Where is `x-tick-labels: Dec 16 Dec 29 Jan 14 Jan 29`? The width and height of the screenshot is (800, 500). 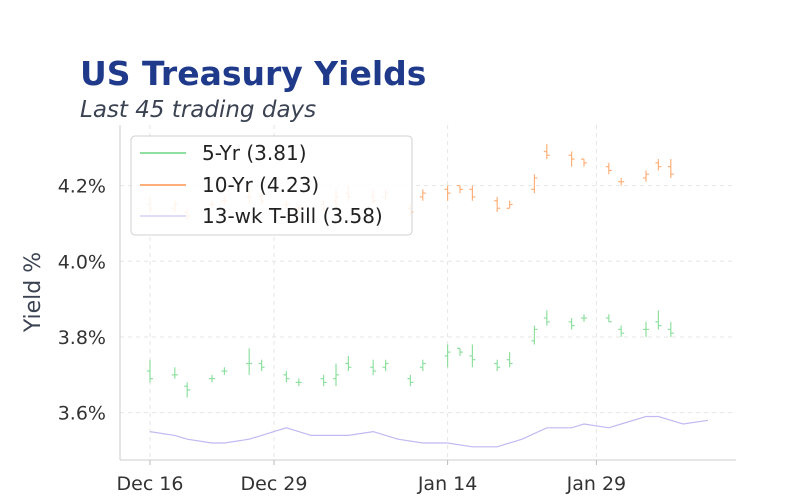 x-tick-labels: Dec 16 Dec 29 Jan 14 Jan 29 is located at coordinates (372, 477).